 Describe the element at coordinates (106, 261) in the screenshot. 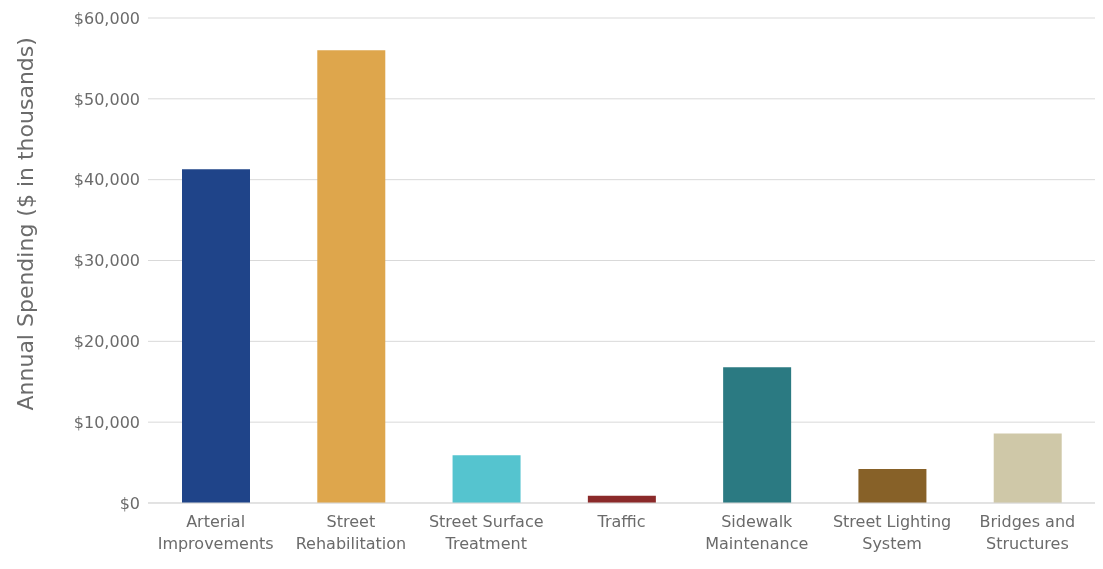

I see `y-tick-label: $30,000` at that location.